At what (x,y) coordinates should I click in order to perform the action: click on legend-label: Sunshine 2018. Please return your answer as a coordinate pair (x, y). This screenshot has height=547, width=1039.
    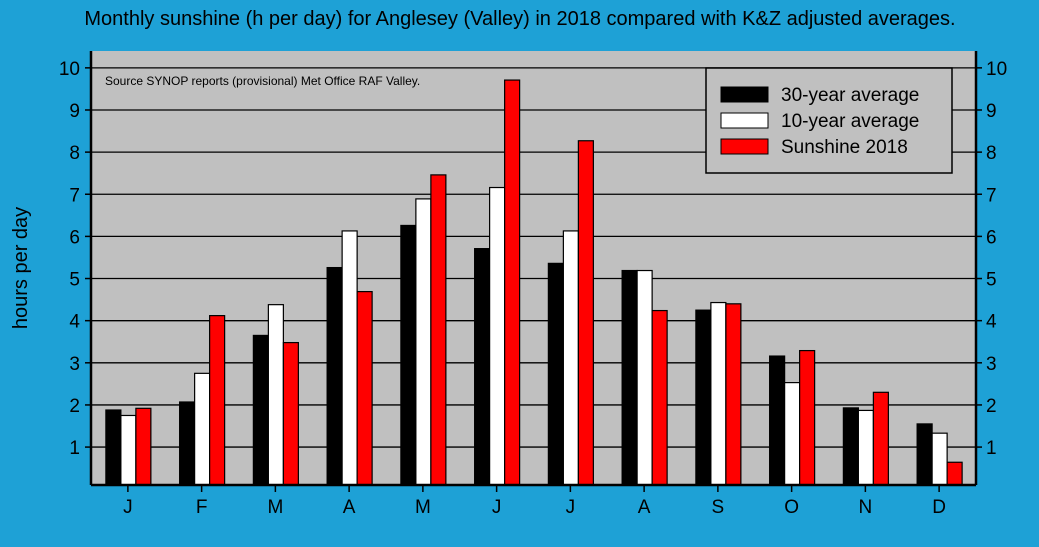
    Looking at the image, I should click on (844, 147).